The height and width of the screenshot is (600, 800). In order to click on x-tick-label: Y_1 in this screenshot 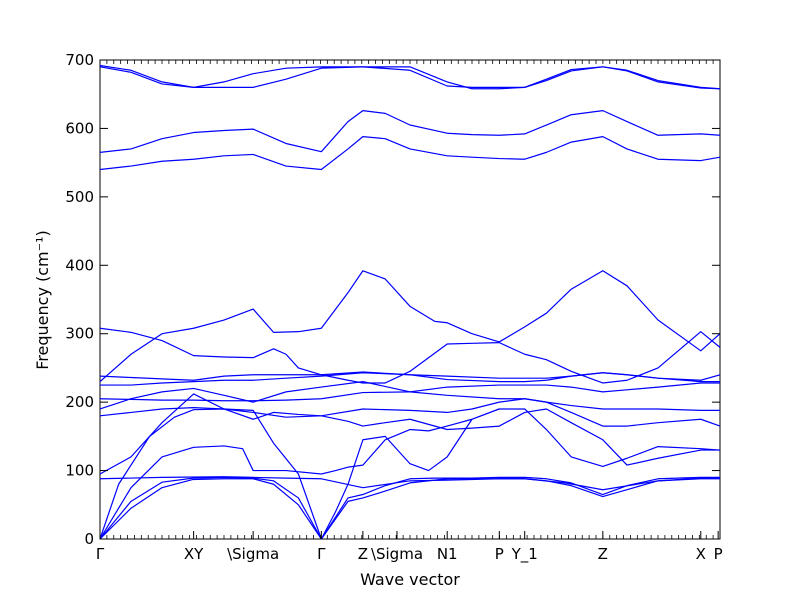, I will do `click(524, 554)`.